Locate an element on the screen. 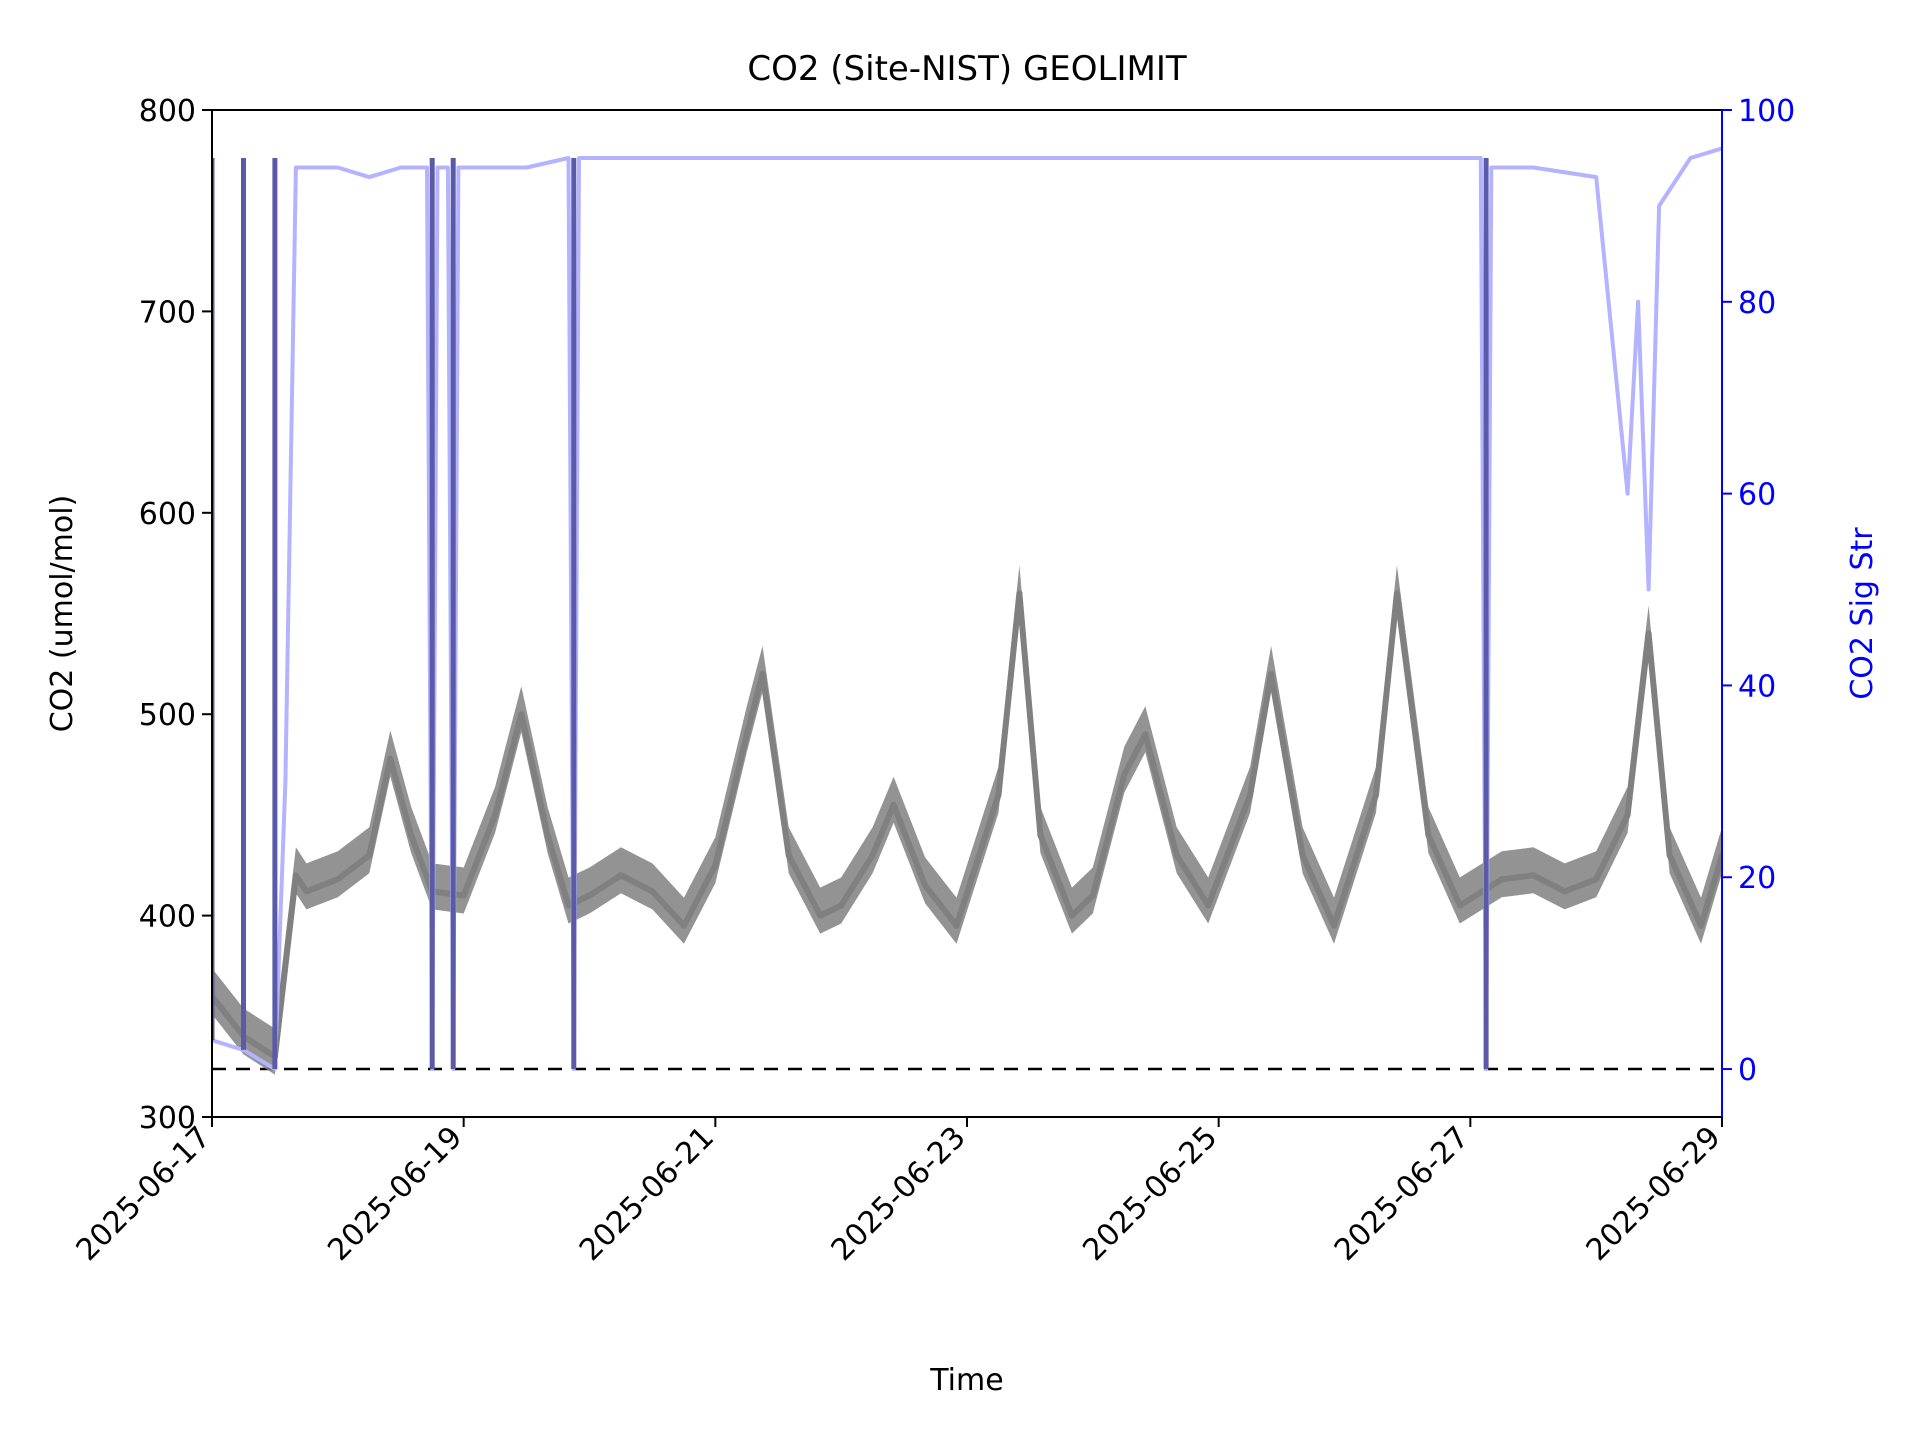 The height and width of the screenshot is (1440, 1920). right-y-tick-label: 100 is located at coordinates (1766, 111).